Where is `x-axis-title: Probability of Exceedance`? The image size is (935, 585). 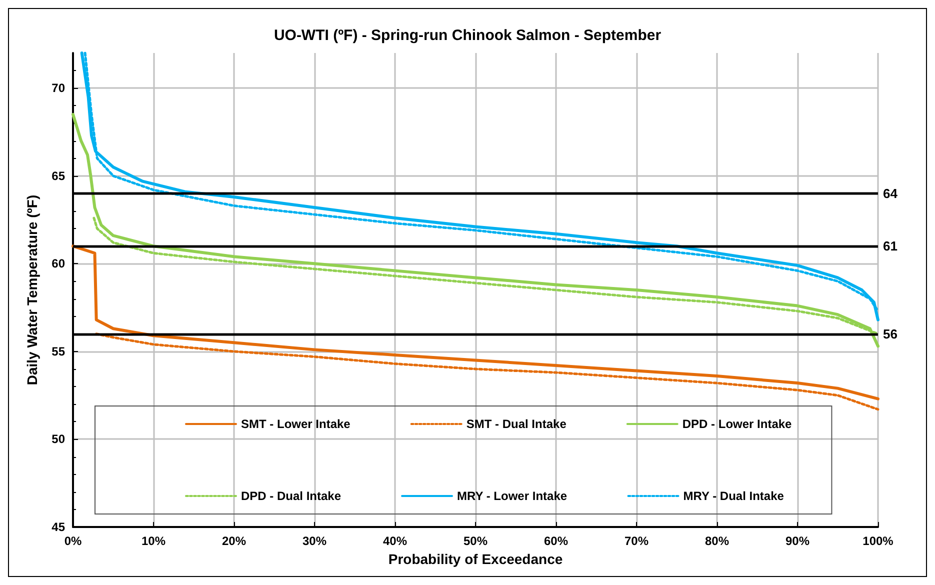
x-axis-title: Probability of Exceedance is located at coordinates (475, 558).